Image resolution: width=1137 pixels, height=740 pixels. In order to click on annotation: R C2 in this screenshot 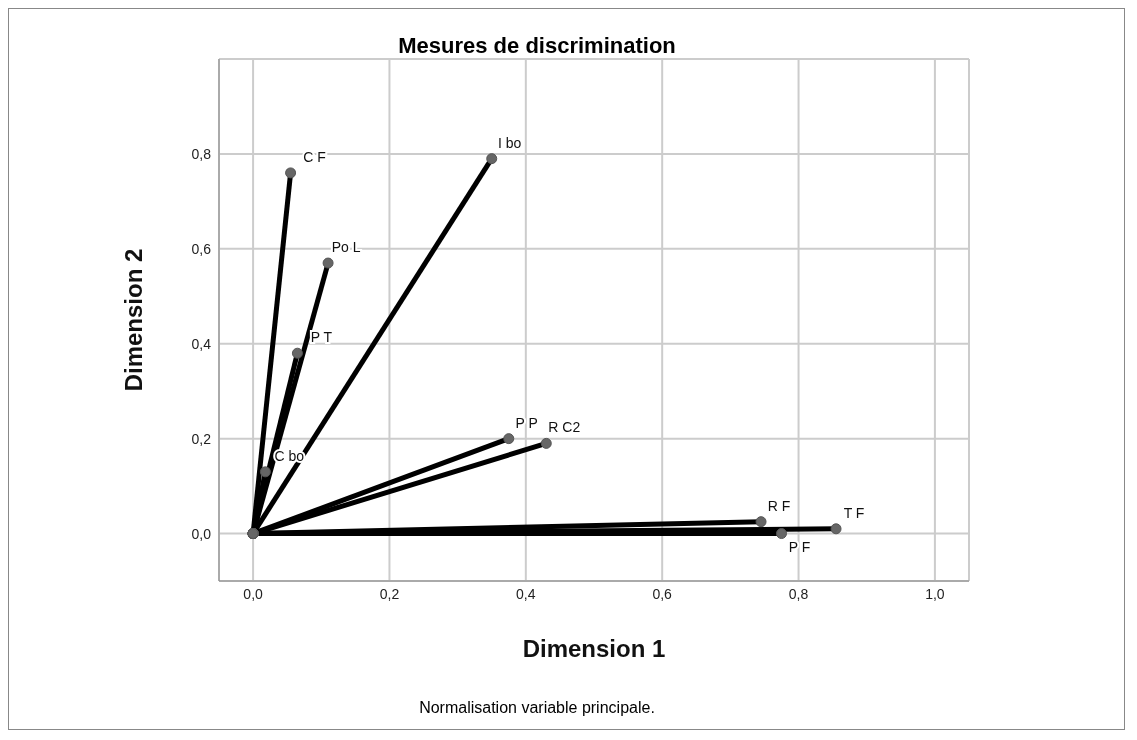, I will do `click(564, 427)`.